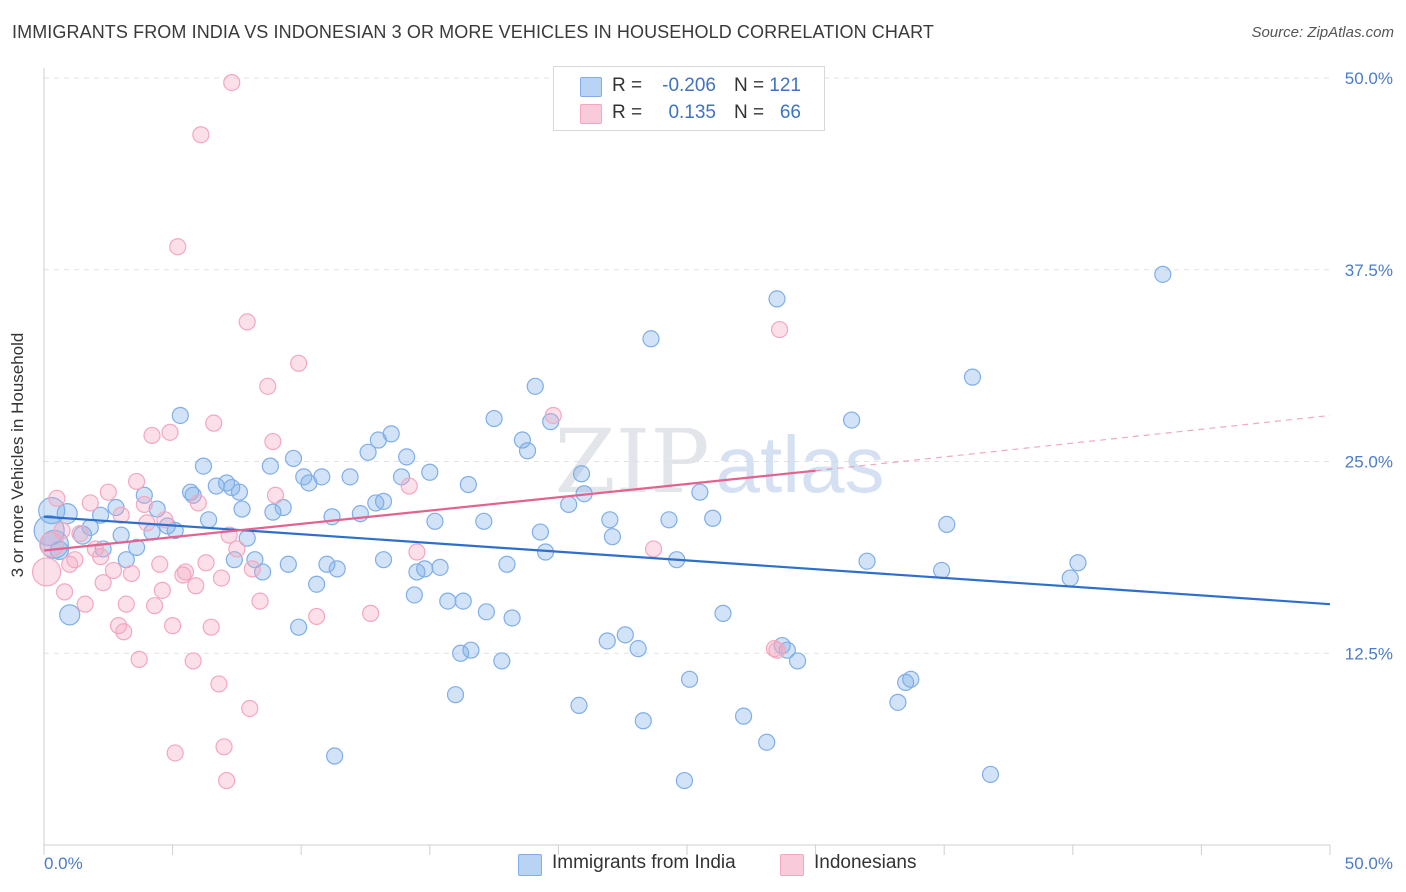  Describe the element at coordinates (790, 112) in the screenshot. I see `n-value-indonesians: 66` at that location.